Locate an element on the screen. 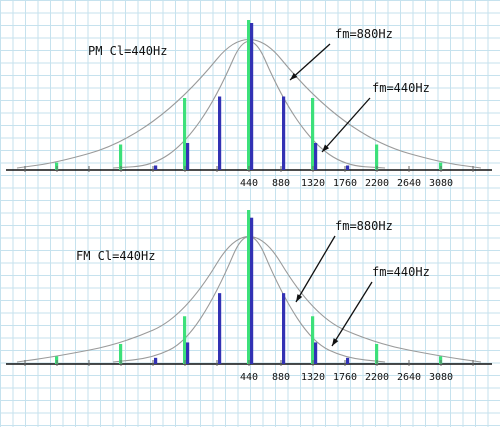 The width and height of the screenshot is (500, 427). panel-title: PM Cl=440Hz is located at coordinates (127, 51).